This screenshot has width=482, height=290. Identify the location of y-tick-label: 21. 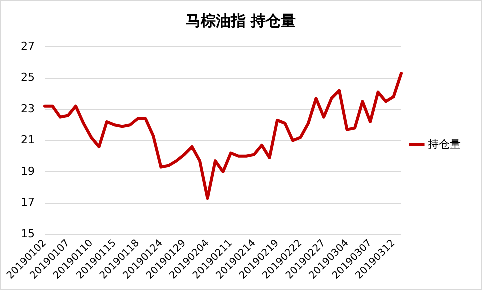
(27, 140).